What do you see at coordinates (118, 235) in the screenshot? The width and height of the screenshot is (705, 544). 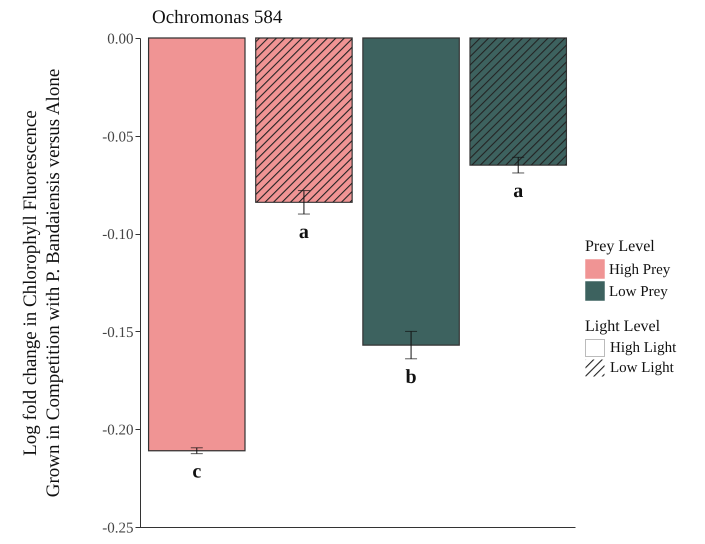 I see `y-tick-label: -0.10` at bounding box center [118, 235].